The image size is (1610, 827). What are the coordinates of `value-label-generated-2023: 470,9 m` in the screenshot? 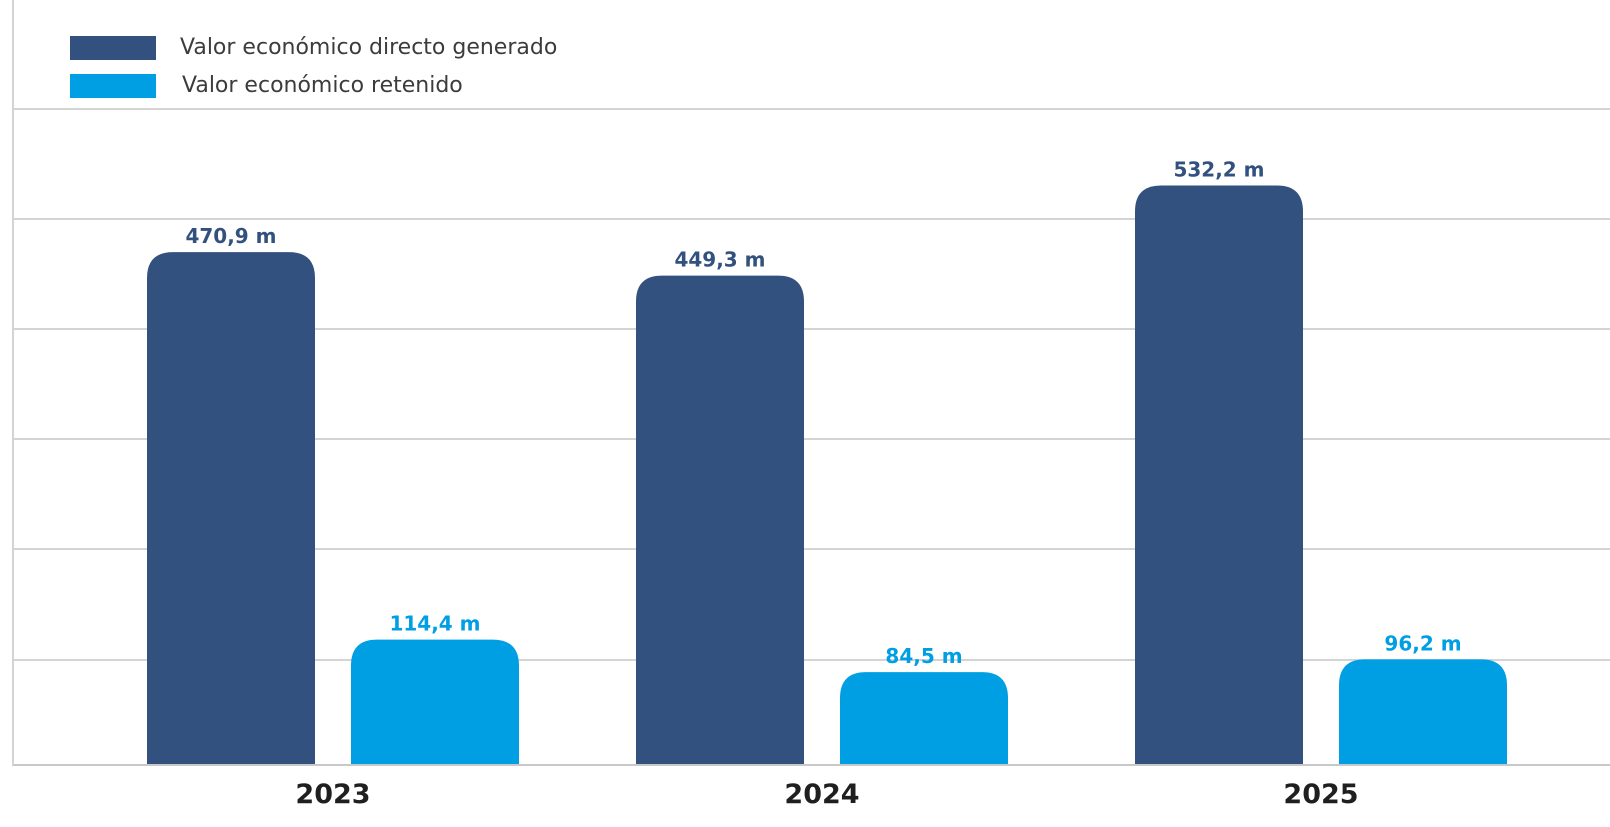 It's located at (230, 236).